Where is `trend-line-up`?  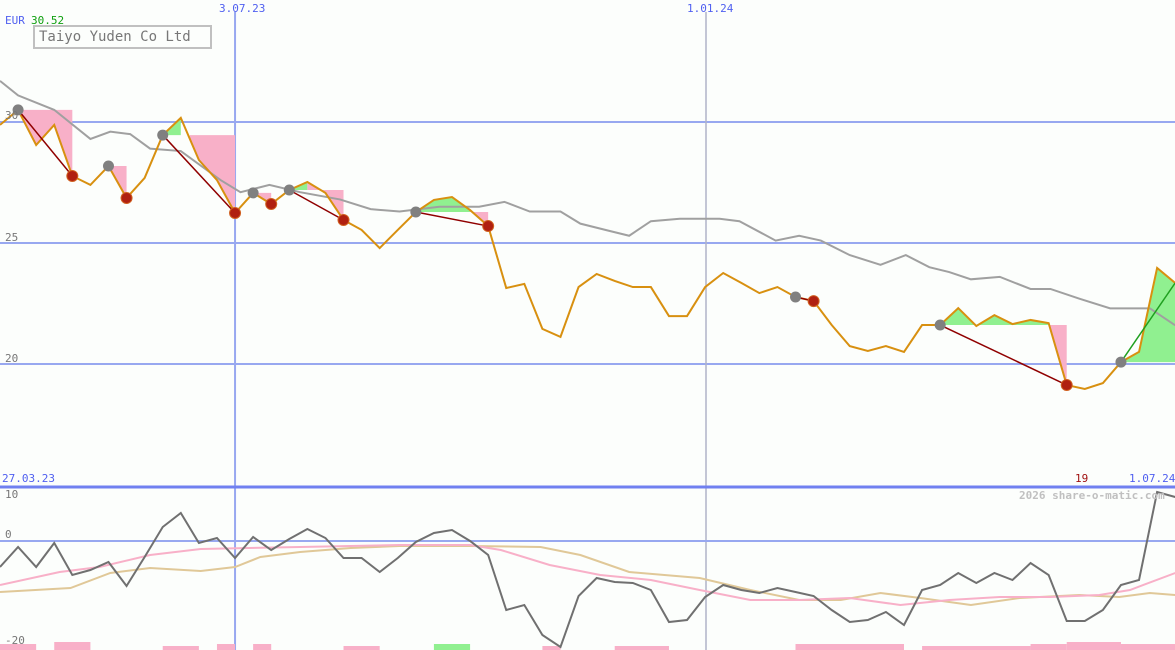 trend-line-up is located at coordinates (1147, 322).